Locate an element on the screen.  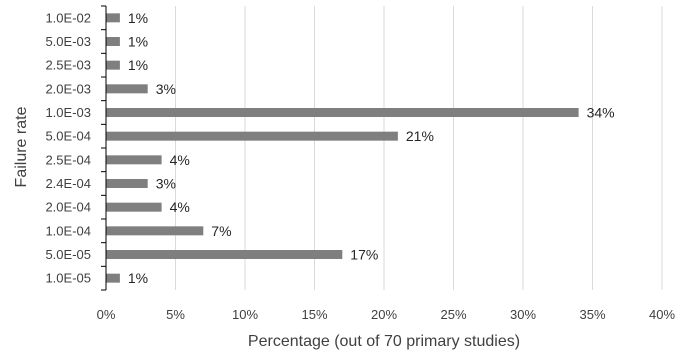
y-tick-label: 2.5E-04 is located at coordinates (68, 159).